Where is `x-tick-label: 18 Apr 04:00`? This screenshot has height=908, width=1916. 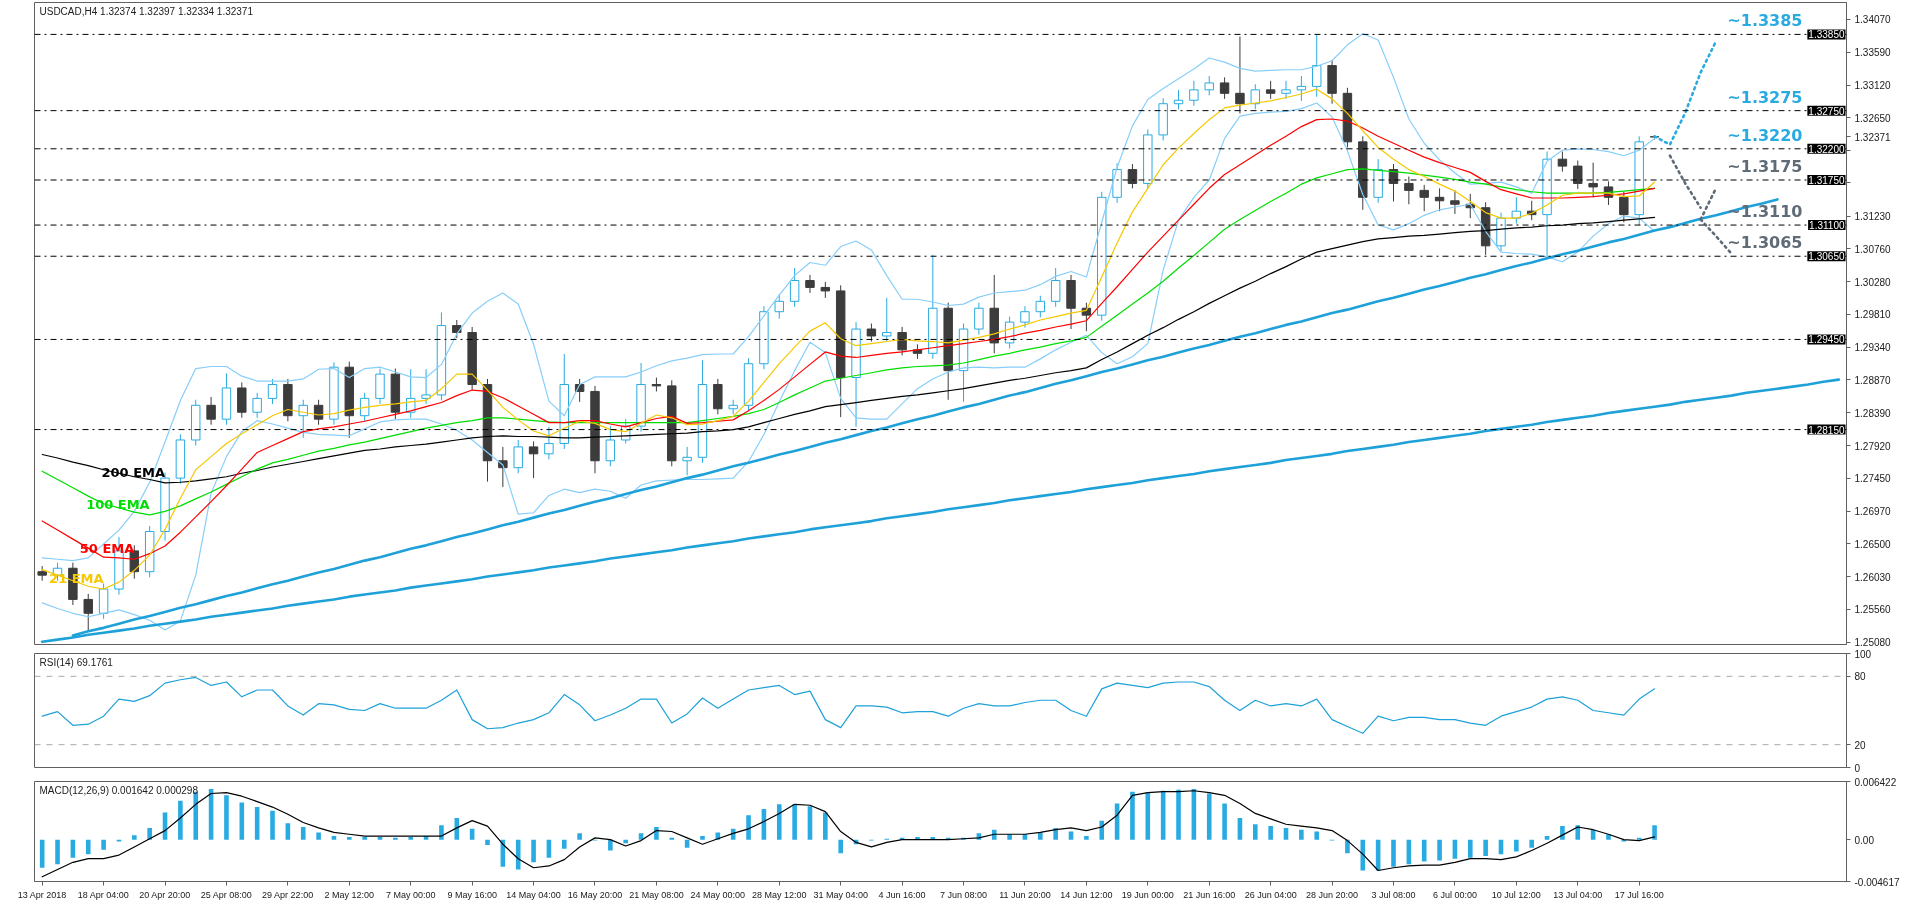
x-tick-label: 18 Apr 04:00 is located at coordinates (103, 894).